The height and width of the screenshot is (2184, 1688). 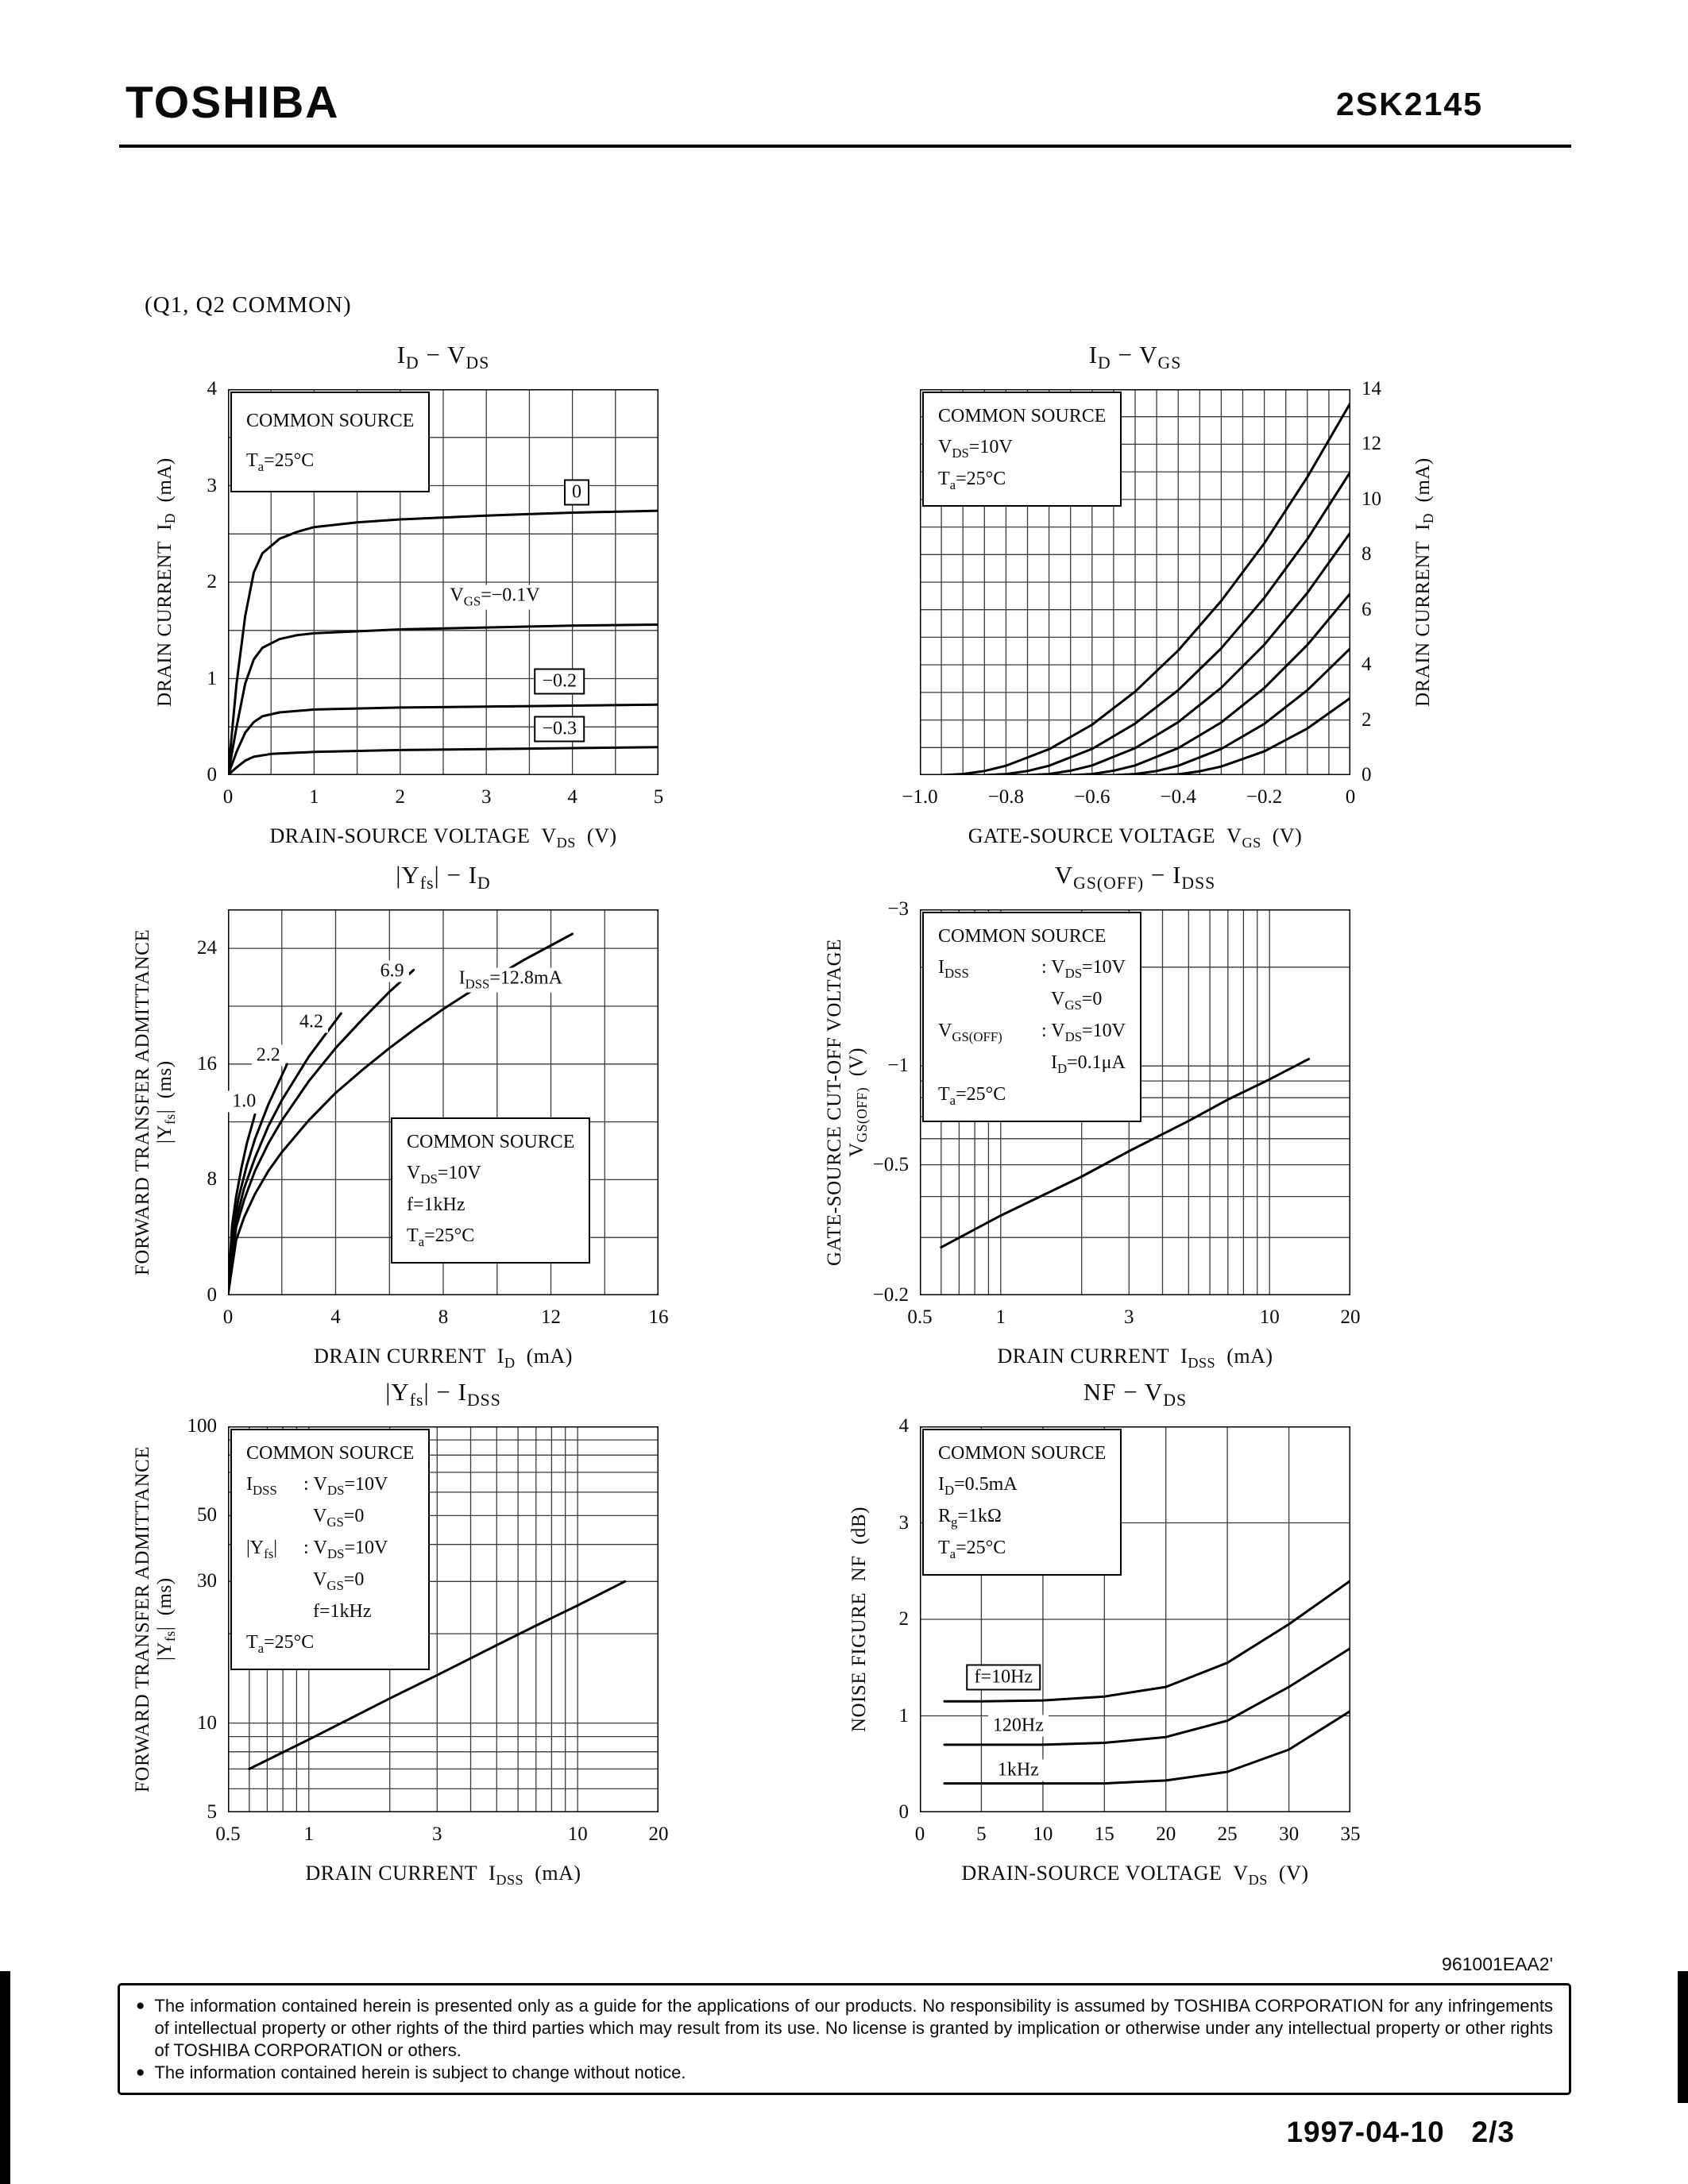 What do you see at coordinates (1289, 1834) in the screenshot?
I see `x-tick-label: 30` at bounding box center [1289, 1834].